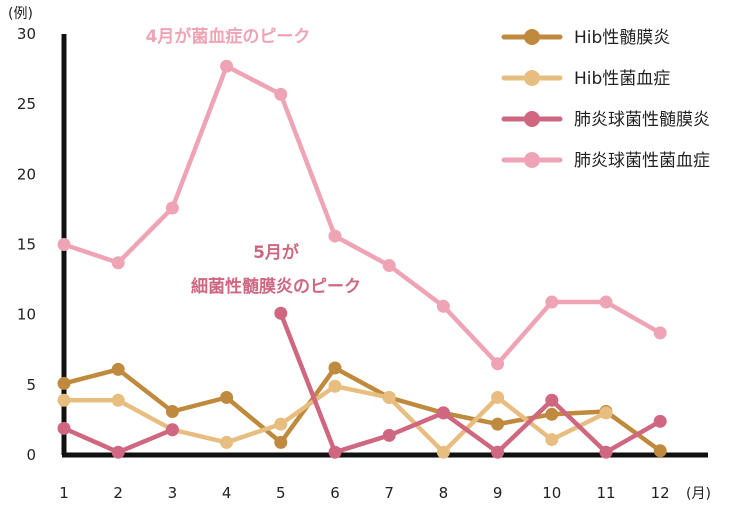 Image resolution: width=750 pixels, height=516 pixels. What do you see at coordinates (551, 493) in the screenshot?
I see `x-tick-label: 10` at bounding box center [551, 493].